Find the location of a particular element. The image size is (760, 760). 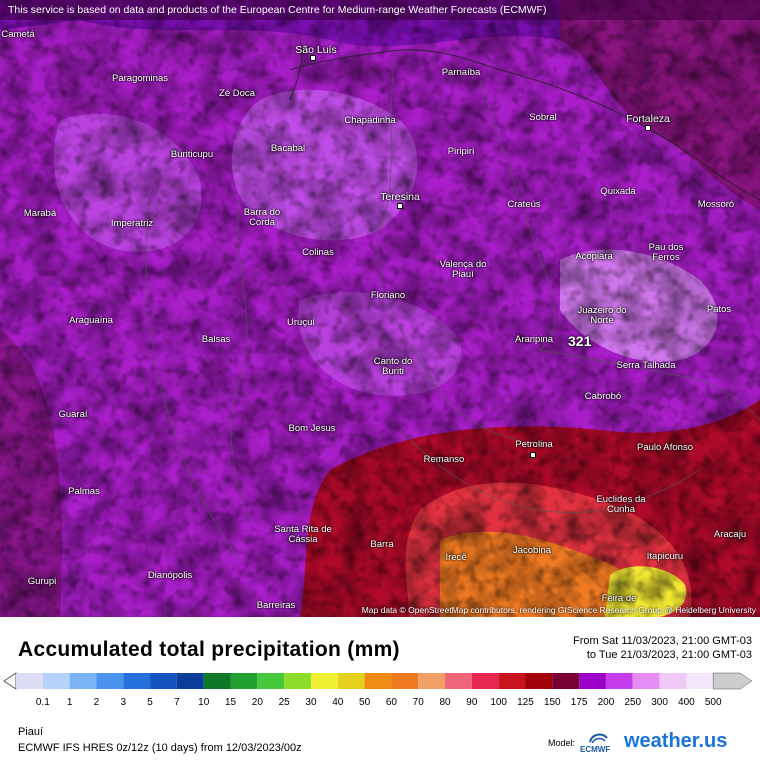

city-label-canto-do-buriti: Canto do Buriti is located at coordinates (393, 366).